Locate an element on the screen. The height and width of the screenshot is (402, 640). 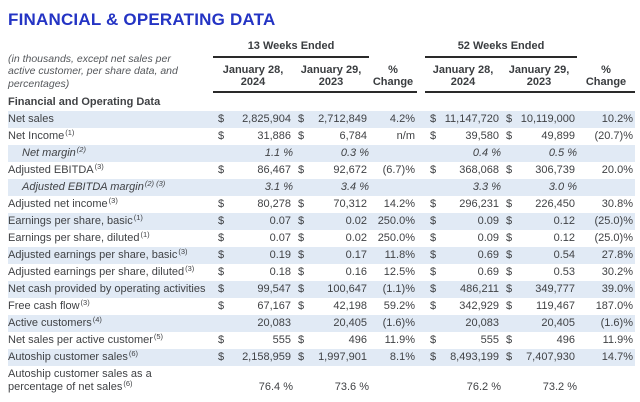
change-cell: 59.2% is located at coordinates (399, 306).